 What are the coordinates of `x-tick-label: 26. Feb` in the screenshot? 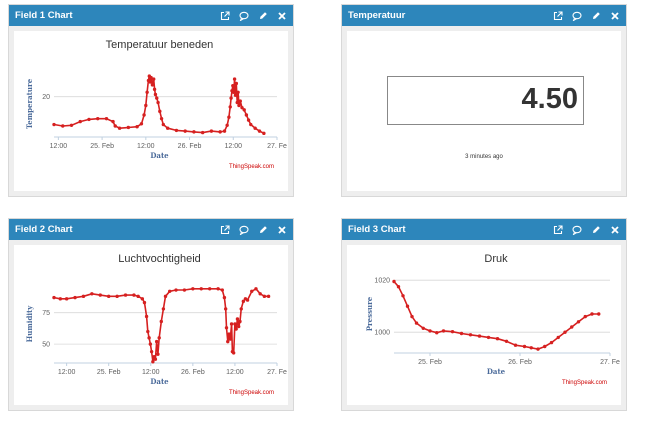 It's located at (520, 362).